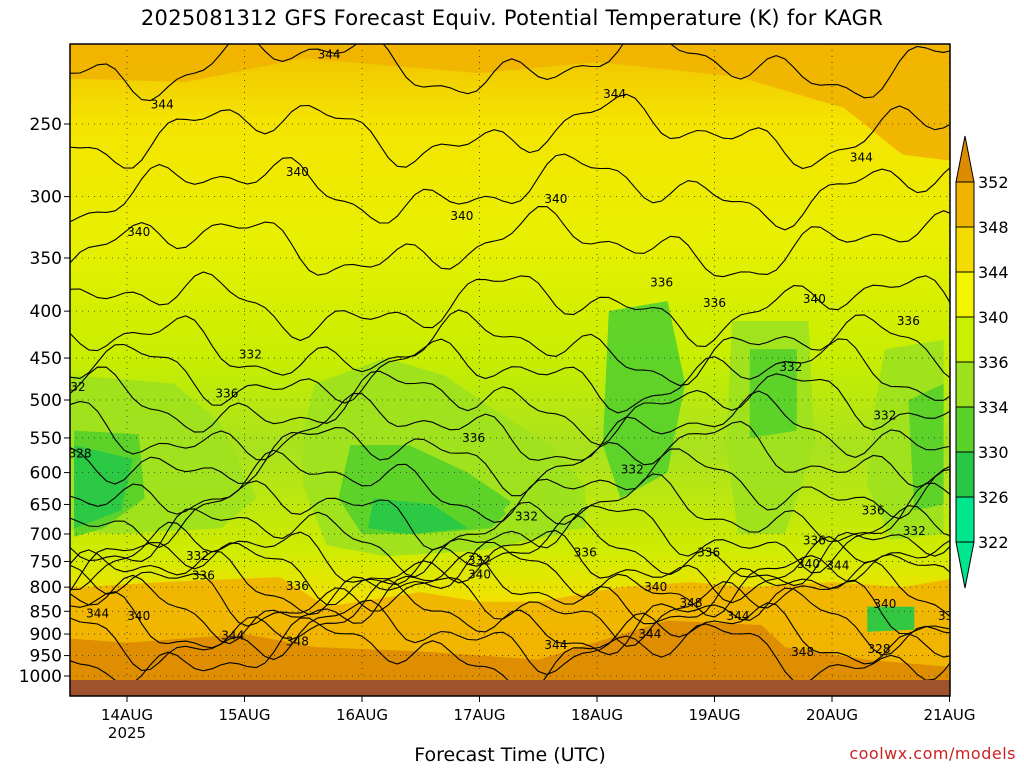 The width and height of the screenshot is (1024, 768). Describe the element at coordinates (950, 715) in the screenshot. I see `x-tick-label: 21AUG` at that location.